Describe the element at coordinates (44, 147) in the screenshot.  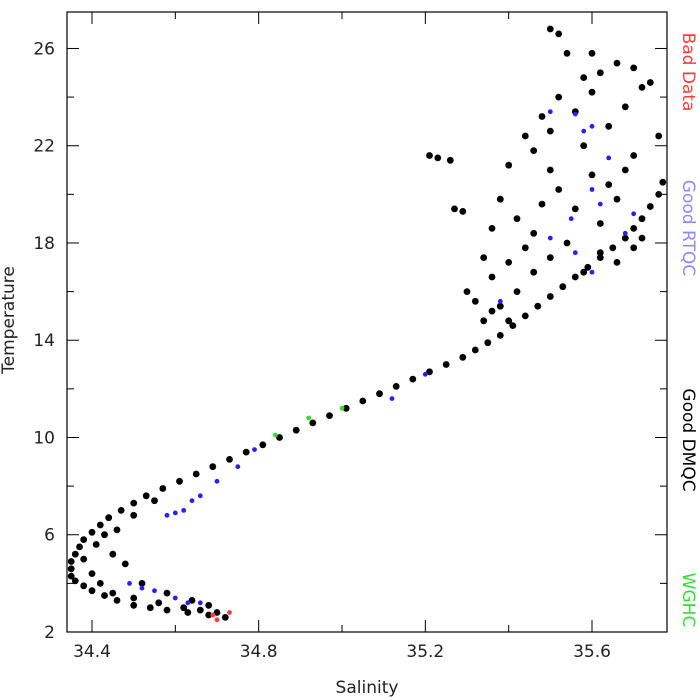
I see `y-tick-label: 22` at that location.